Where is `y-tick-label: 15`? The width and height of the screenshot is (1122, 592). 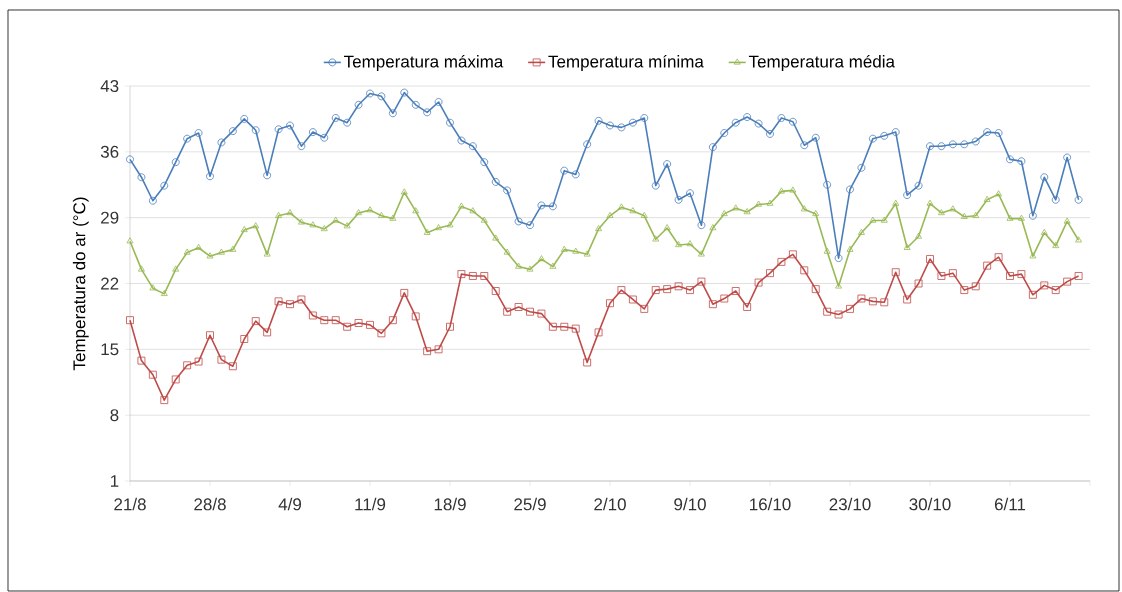 y-tick-label: 15 is located at coordinates (110, 349).